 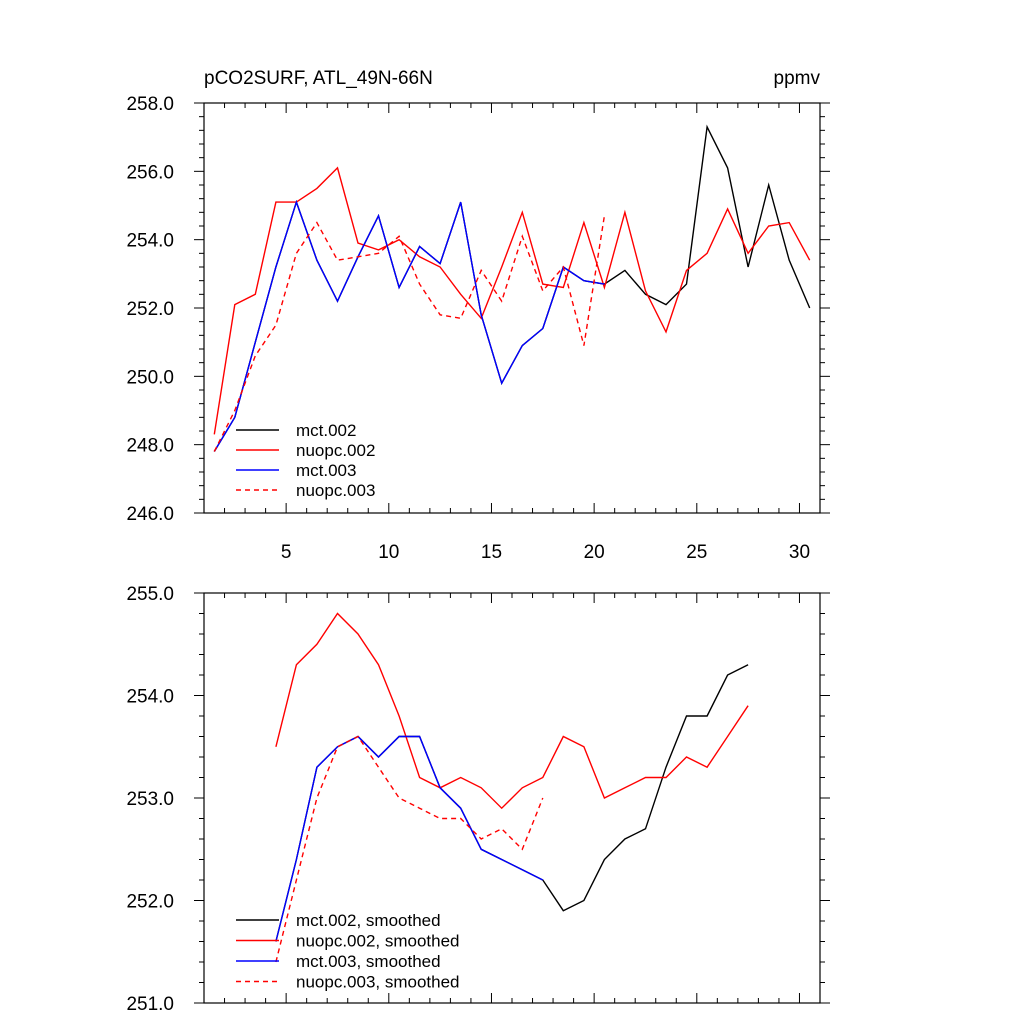 I want to click on chart-units: ppmv, so click(x=797, y=78).